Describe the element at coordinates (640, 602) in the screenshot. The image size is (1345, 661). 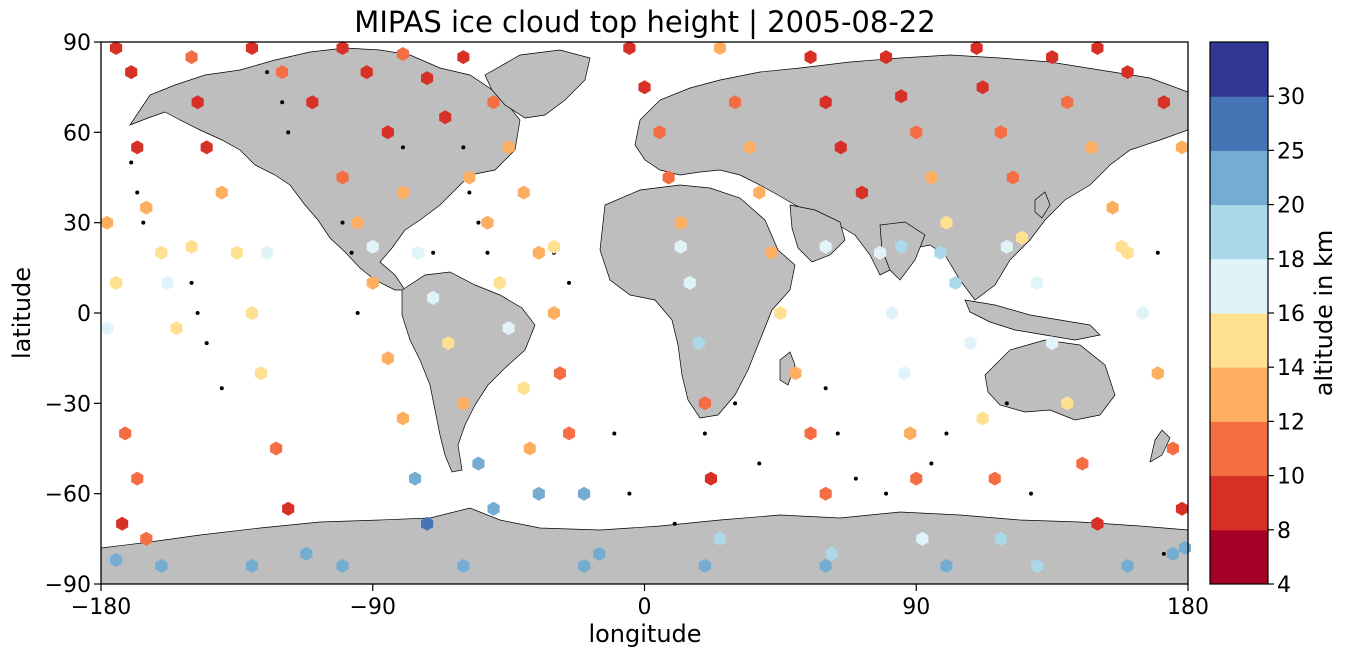
I see `x-axis-ticks: −180 −90 0 90 180` at that location.